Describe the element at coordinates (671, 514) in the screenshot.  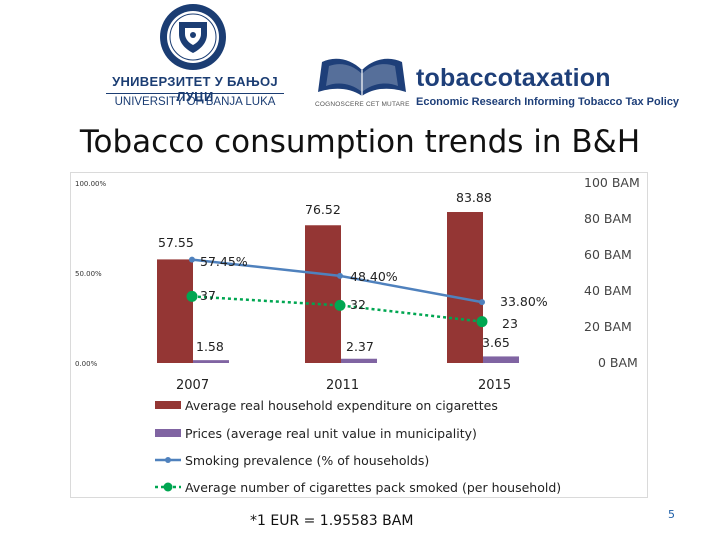
I see `page-number: 5` at that location.